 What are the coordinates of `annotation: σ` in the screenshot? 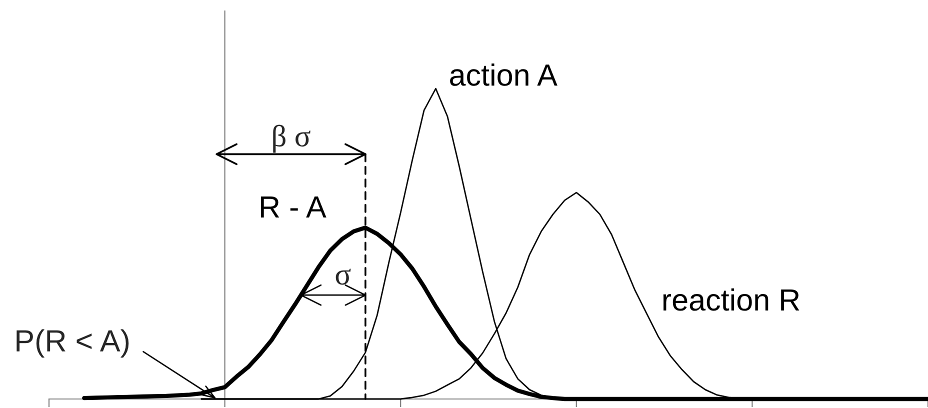 It's located at (343, 276).